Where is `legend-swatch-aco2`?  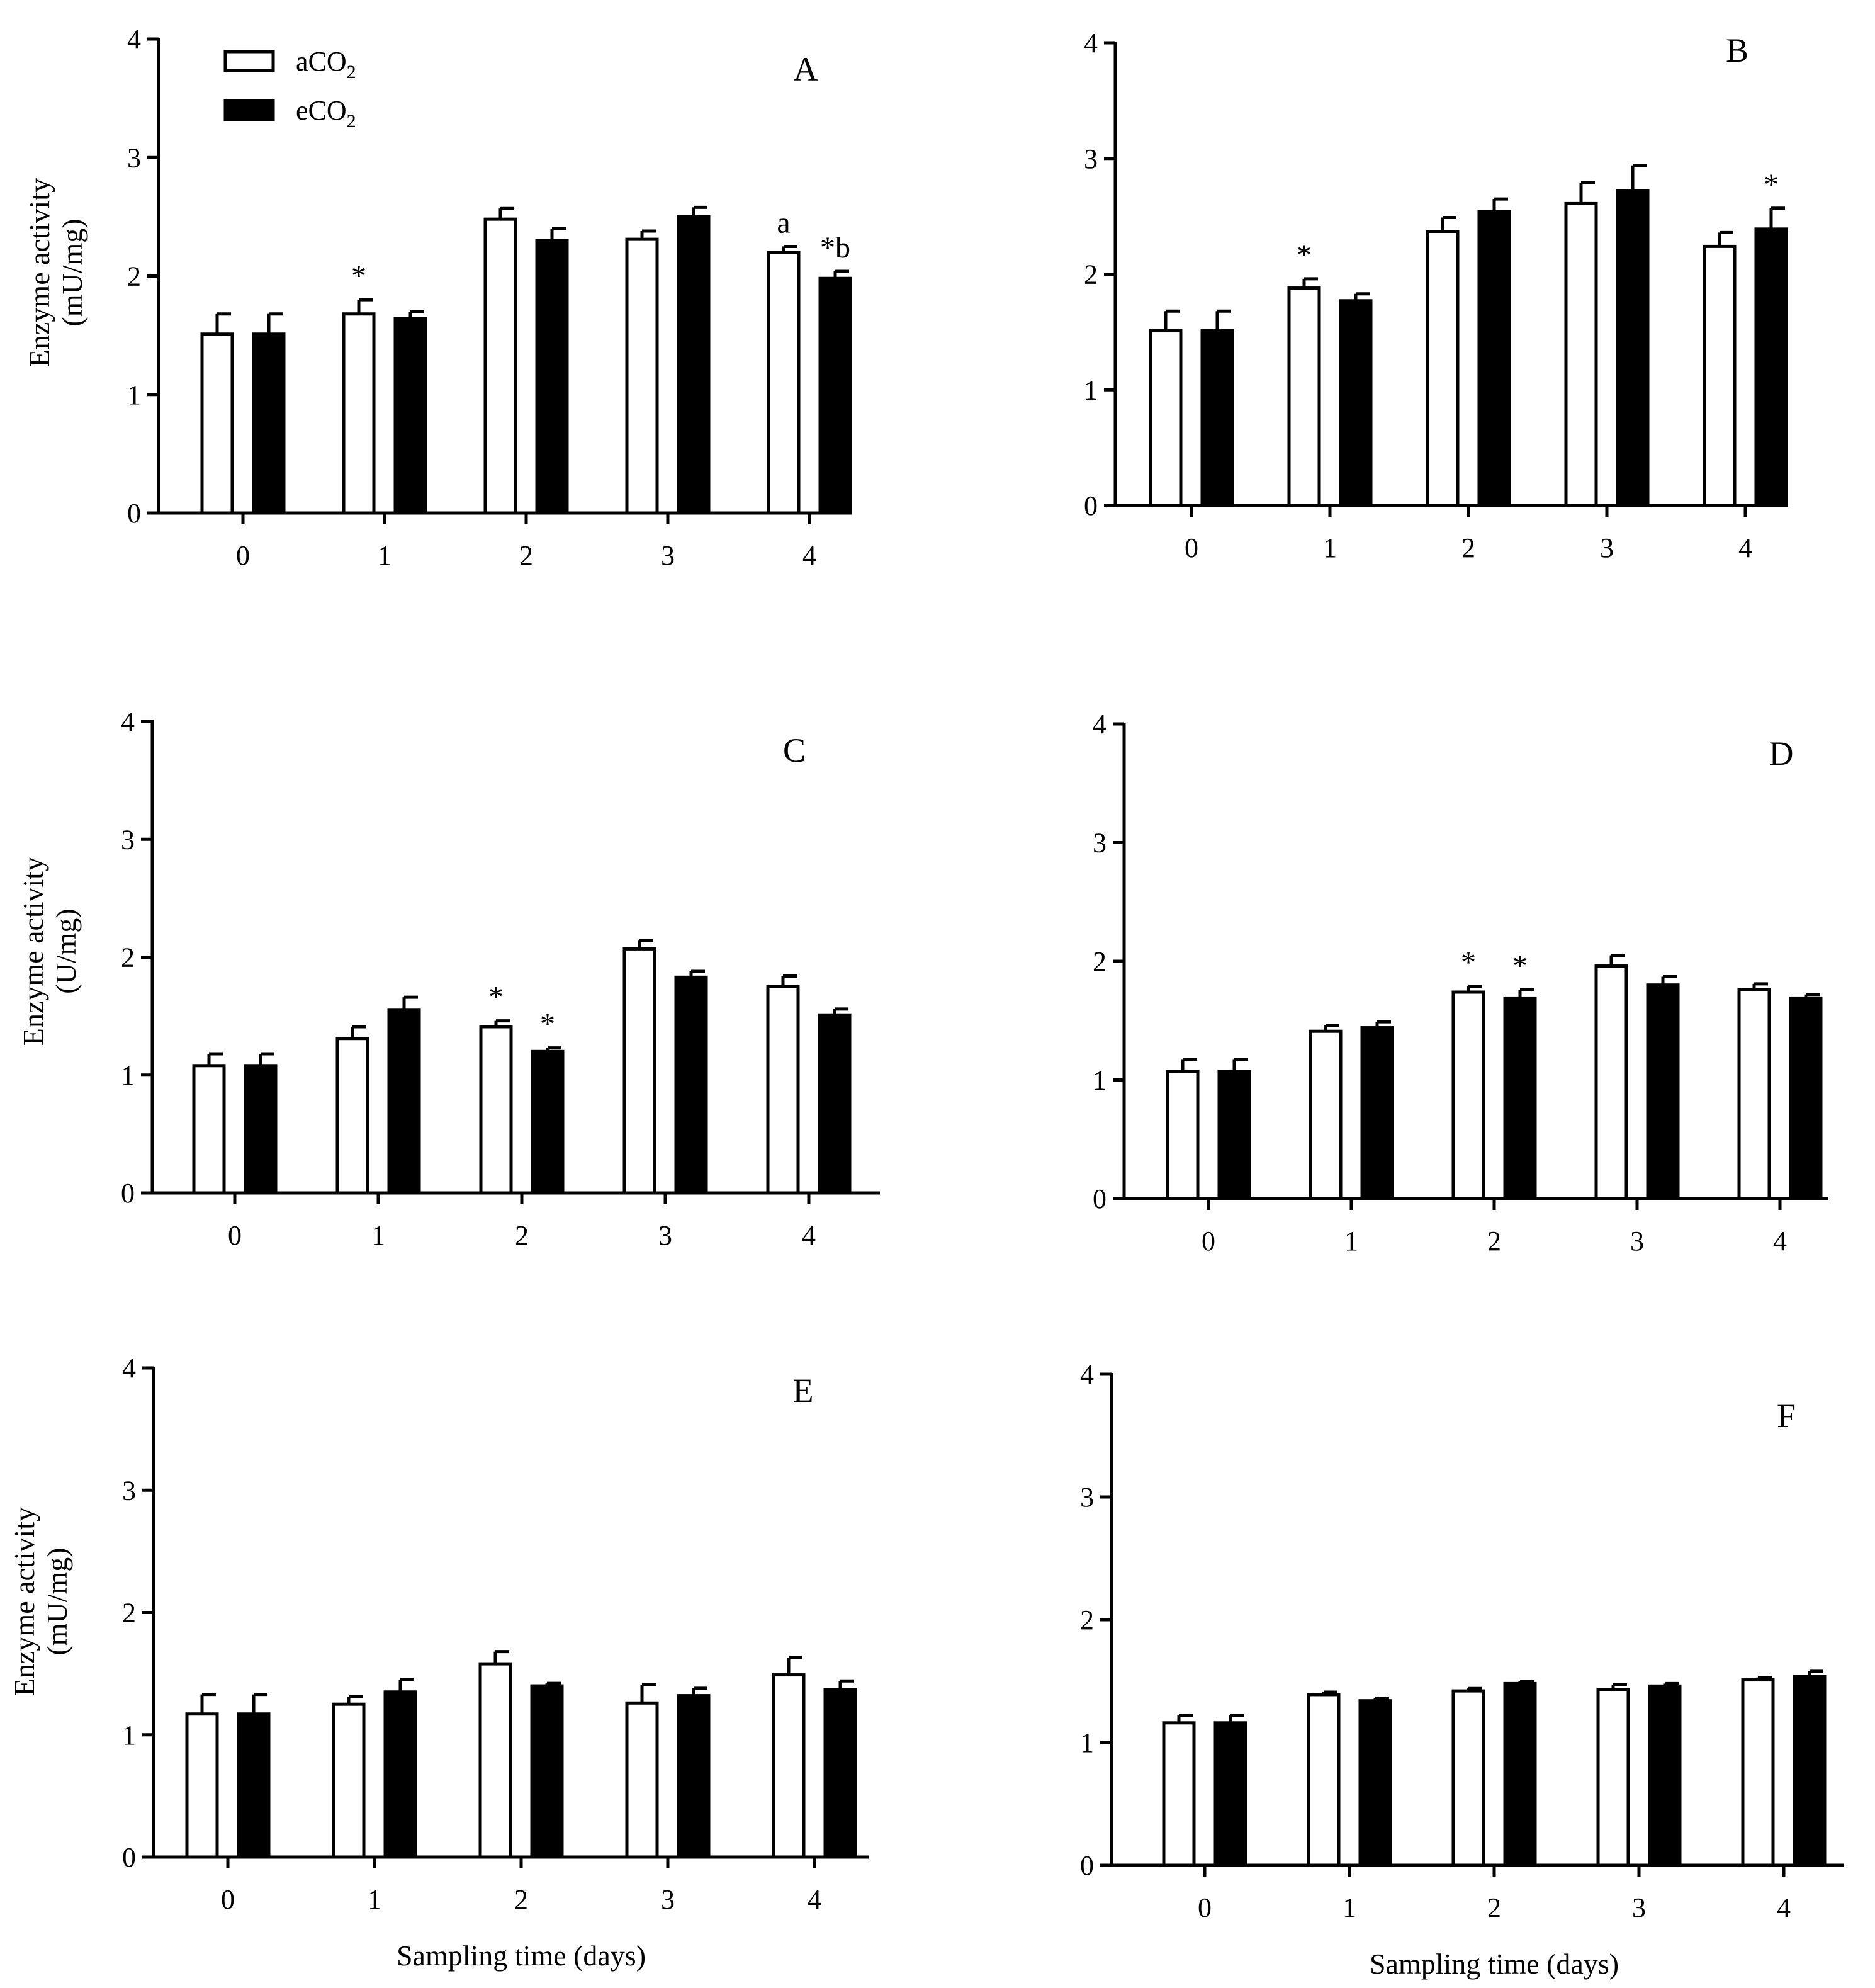
legend-swatch-aco2 is located at coordinates (249, 61).